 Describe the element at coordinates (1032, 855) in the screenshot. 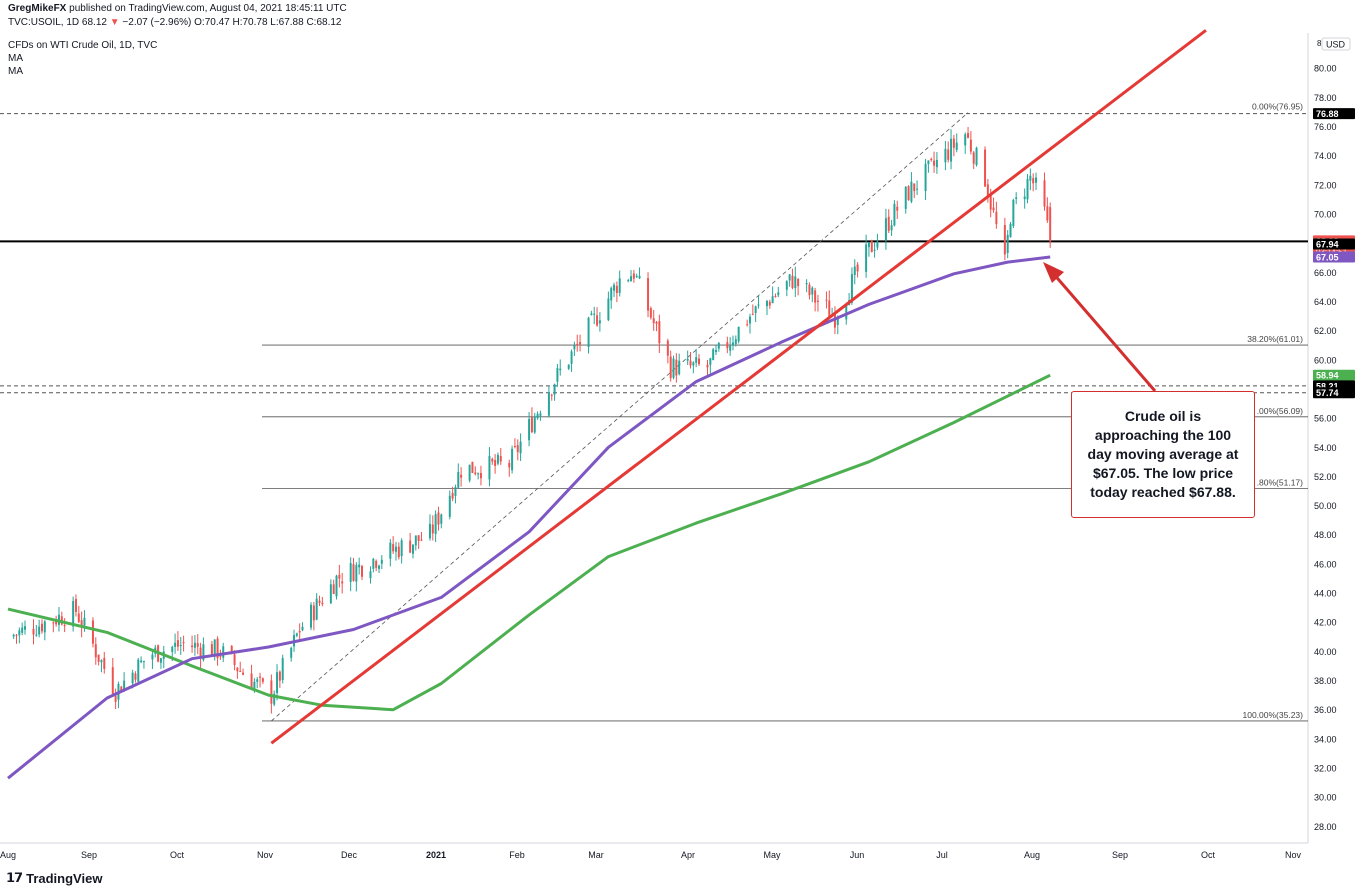

I see `x-tick-label: Aug` at that location.